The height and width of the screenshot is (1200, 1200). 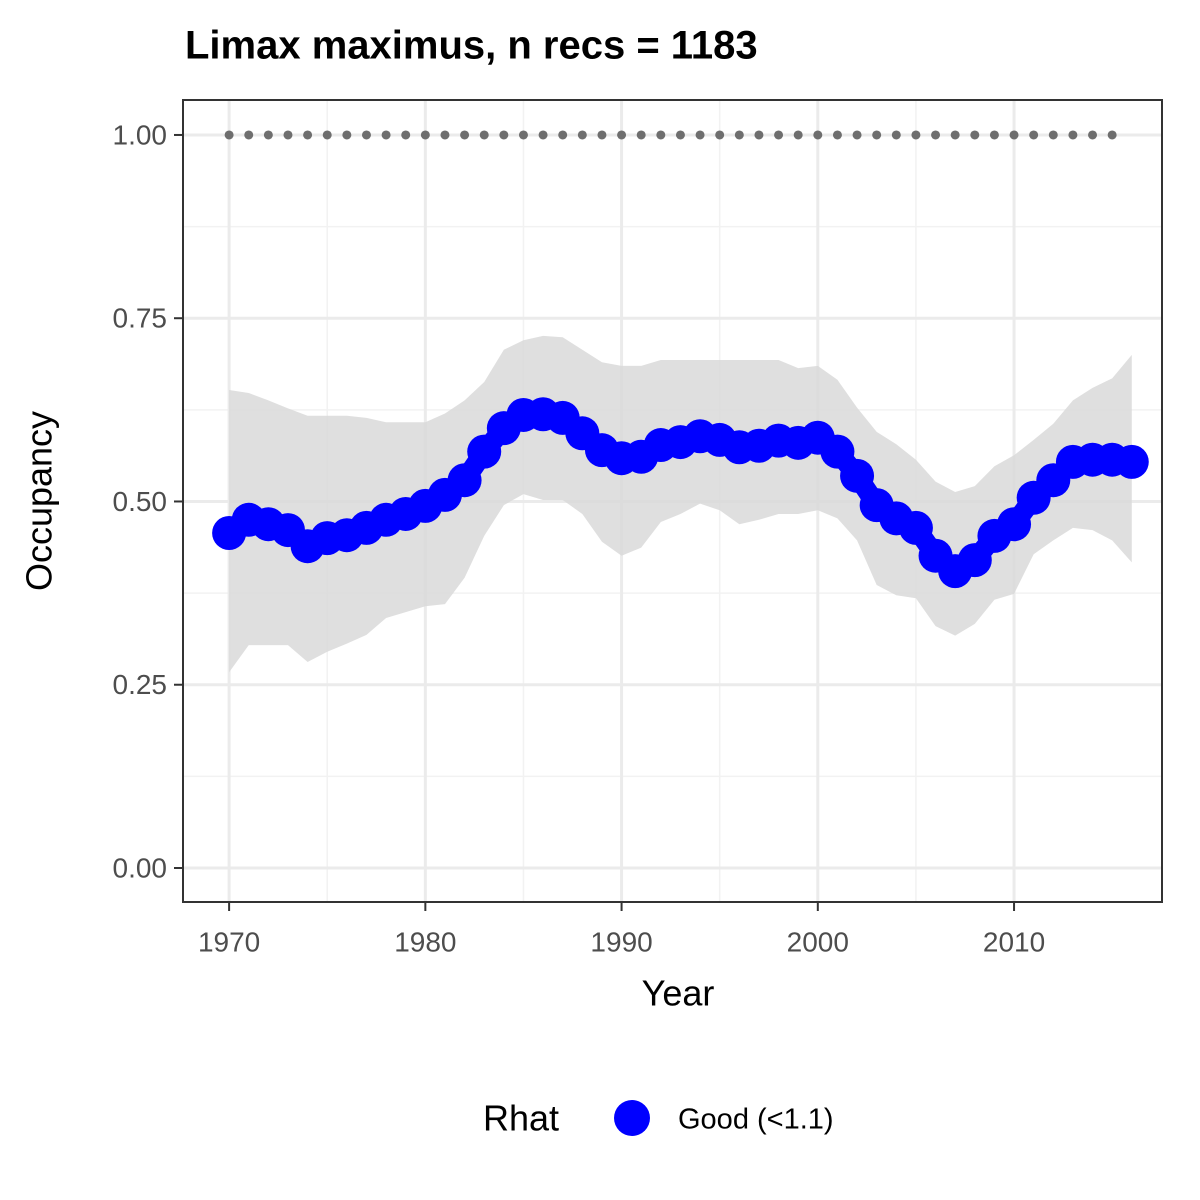 What do you see at coordinates (229, 941) in the screenshot?
I see `x-tick-label: 1970` at bounding box center [229, 941].